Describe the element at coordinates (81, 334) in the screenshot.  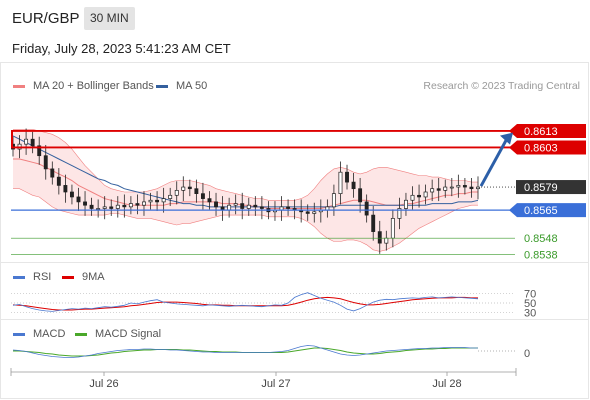
I see `legend-macd-signal-swatch` at that location.